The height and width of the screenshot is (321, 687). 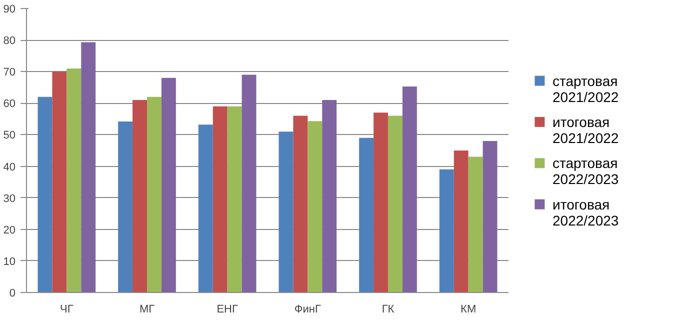 What do you see at coordinates (585, 171) in the screenshot?
I see `legend-label: стартовая 2022/2023` at bounding box center [585, 171].